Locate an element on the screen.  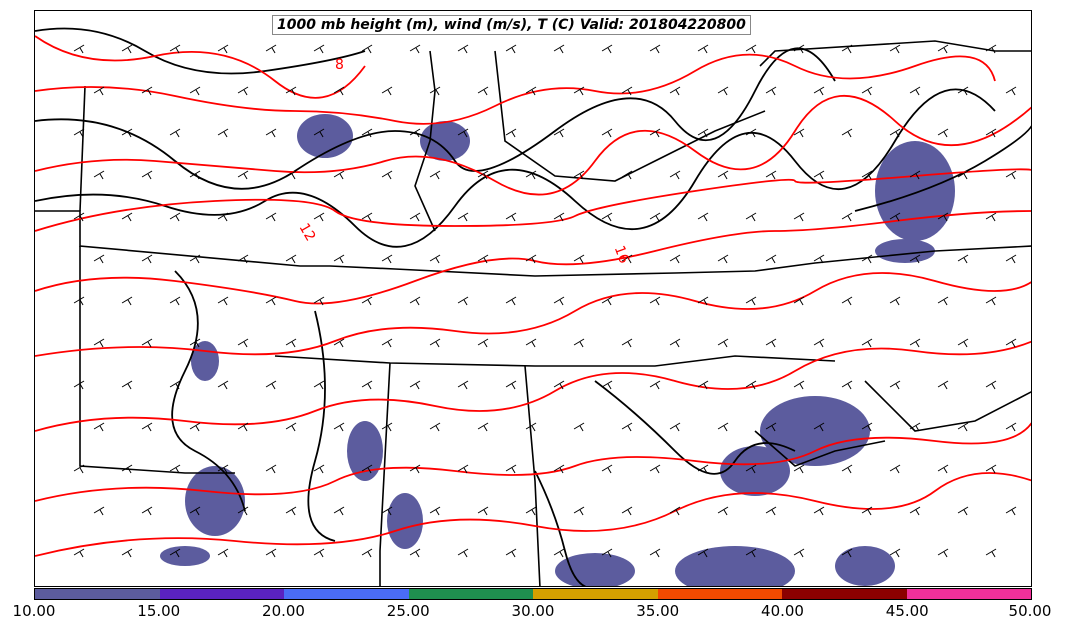
colorbar is located at coordinates (533, 594).